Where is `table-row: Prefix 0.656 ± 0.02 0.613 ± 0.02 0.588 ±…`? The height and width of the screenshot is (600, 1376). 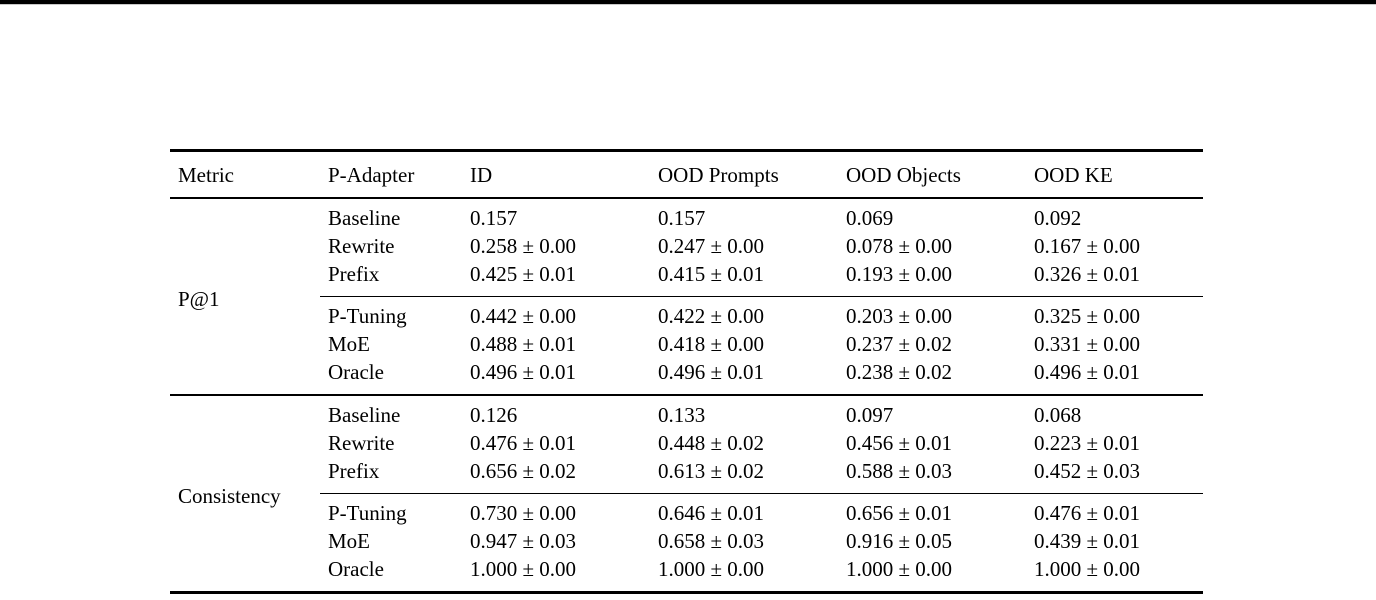 table-row: Prefix 0.656 ± 0.02 0.613 ± 0.02 0.588 ±… is located at coordinates (686, 475).